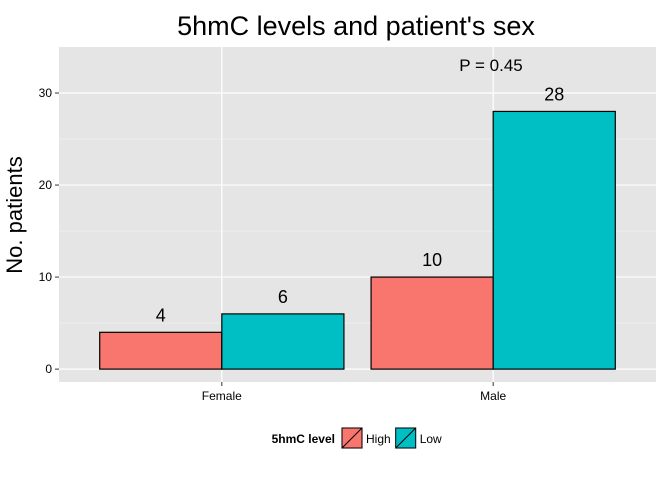  What do you see at coordinates (493, 396) in the screenshot?
I see `x-tick-label: Male` at bounding box center [493, 396].